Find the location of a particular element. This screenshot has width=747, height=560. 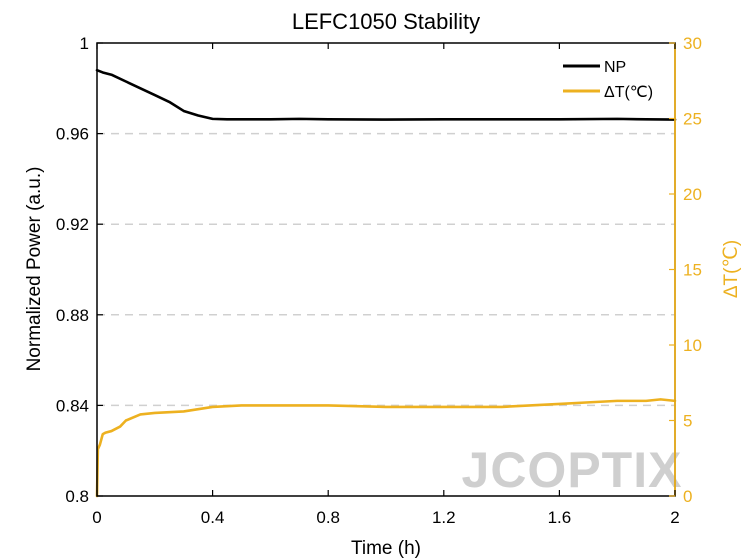

series-line-np is located at coordinates (386, 94).